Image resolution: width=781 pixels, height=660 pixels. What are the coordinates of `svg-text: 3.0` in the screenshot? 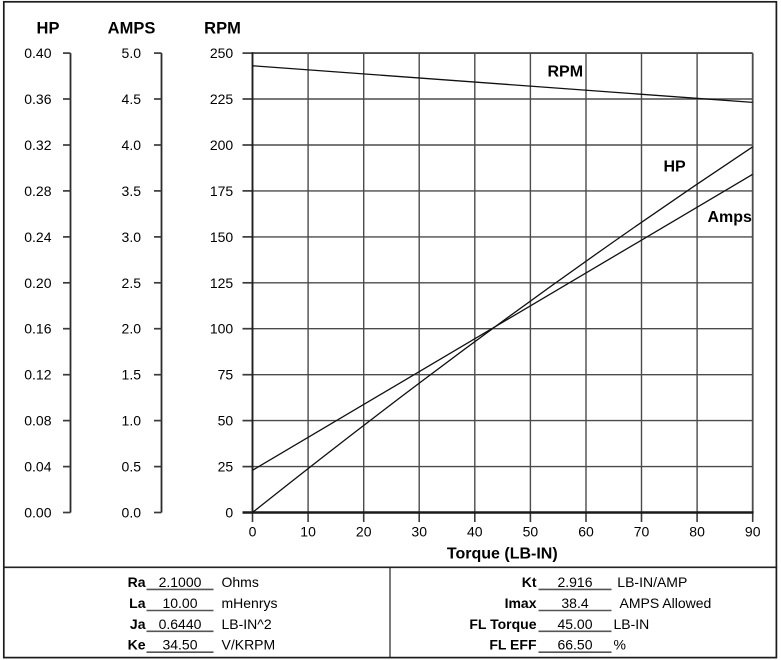 It's located at (132, 237).